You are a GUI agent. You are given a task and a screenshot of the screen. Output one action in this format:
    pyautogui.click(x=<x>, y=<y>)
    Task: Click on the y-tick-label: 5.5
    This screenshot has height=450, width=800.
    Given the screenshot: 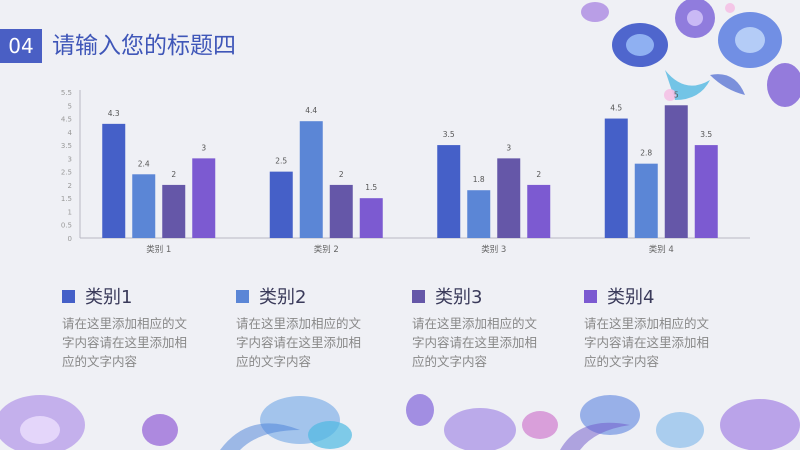 What is the action you would take?
    pyautogui.click(x=66, y=93)
    